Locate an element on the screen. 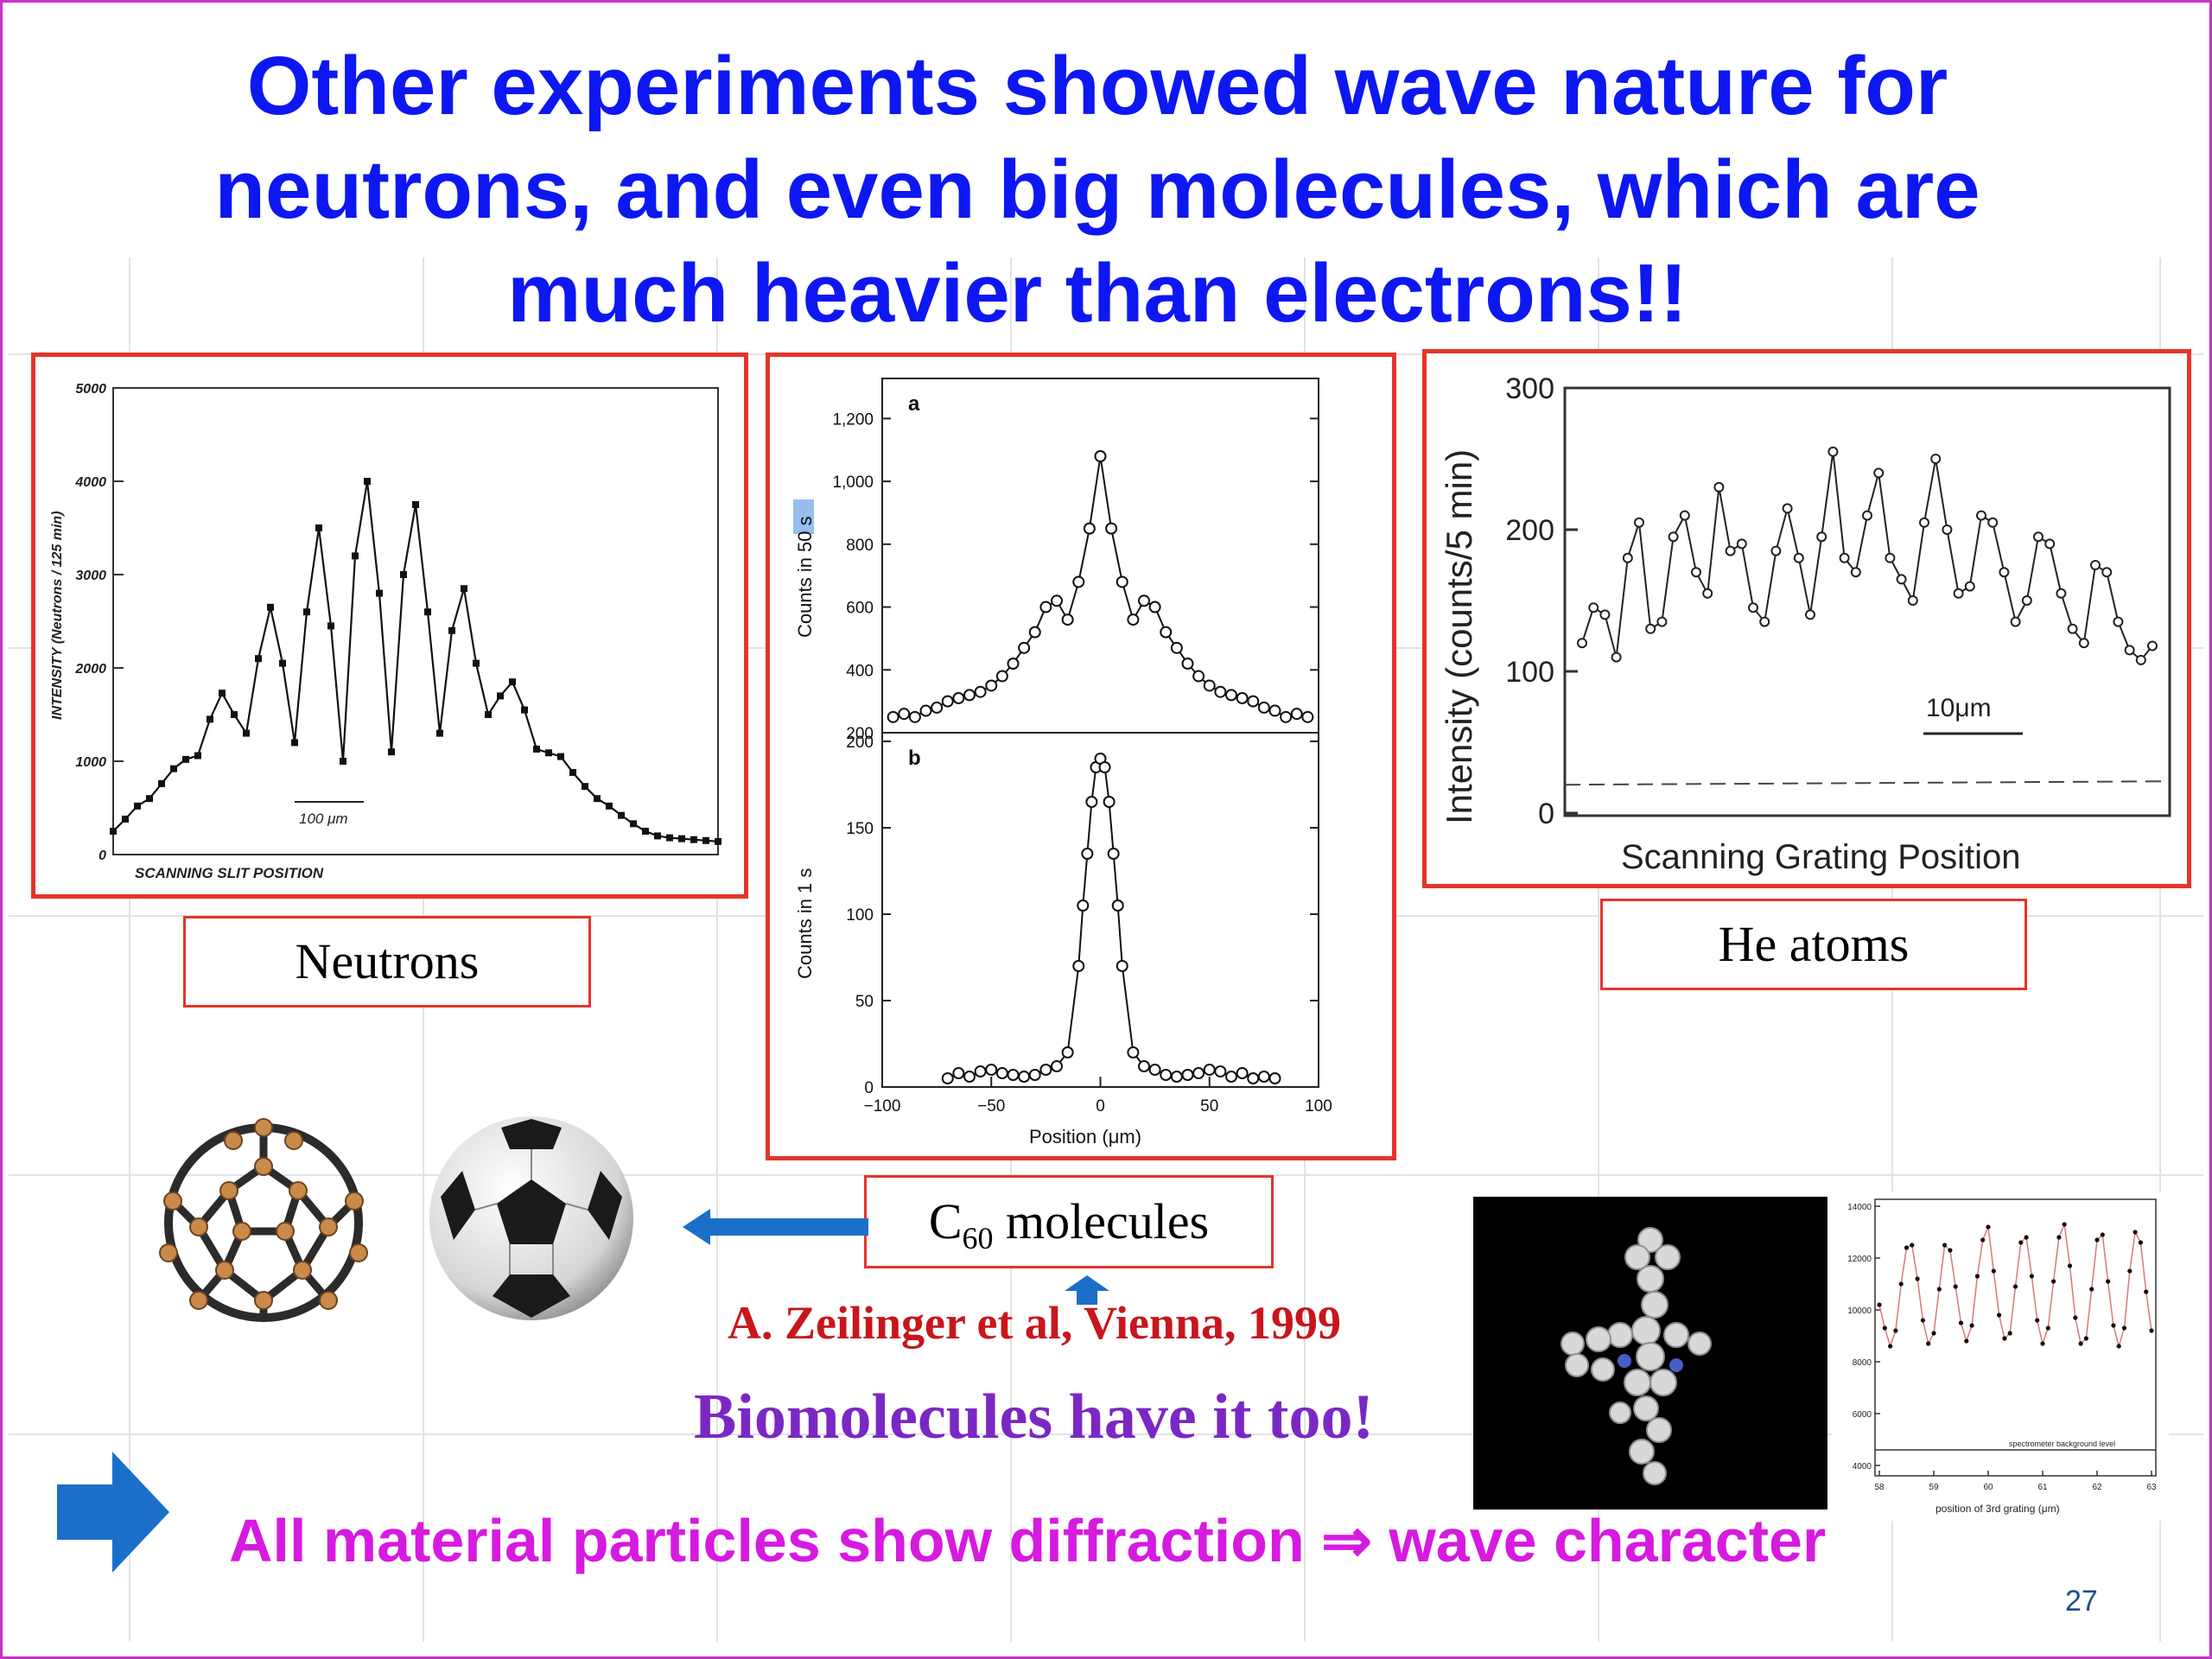  bio-ytick-label: 10000 is located at coordinates (1859, 1311).